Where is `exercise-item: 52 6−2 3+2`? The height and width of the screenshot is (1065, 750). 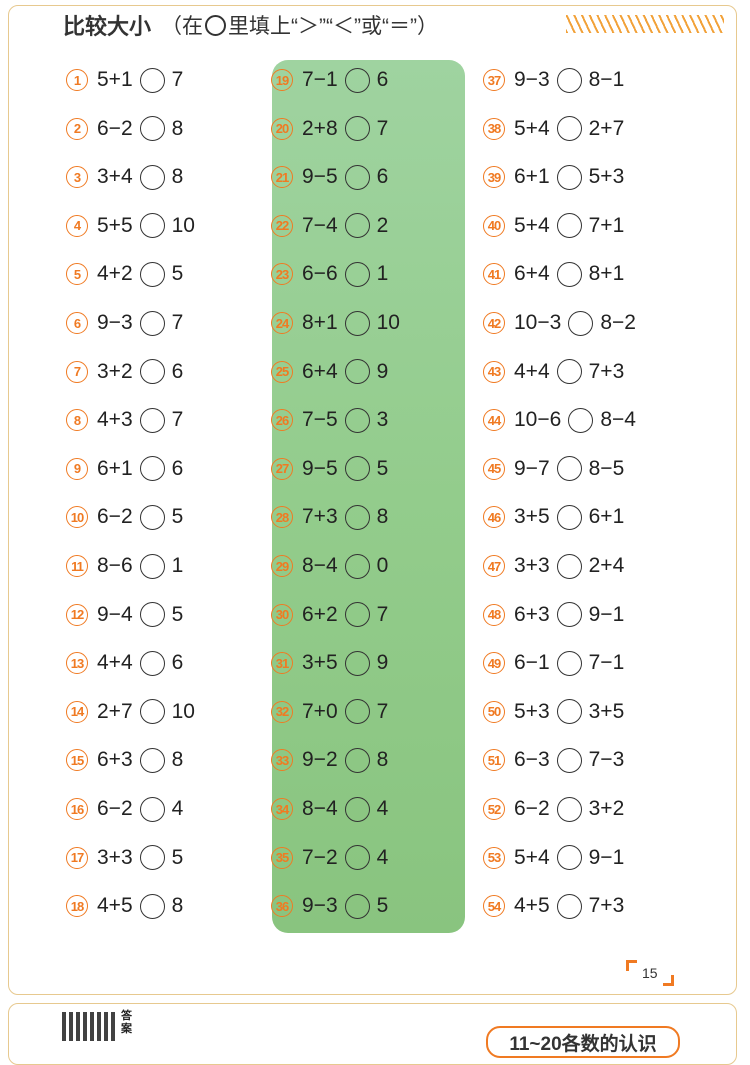 exercise-item: 52 6−2 3+2 is located at coordinates (553, 809).